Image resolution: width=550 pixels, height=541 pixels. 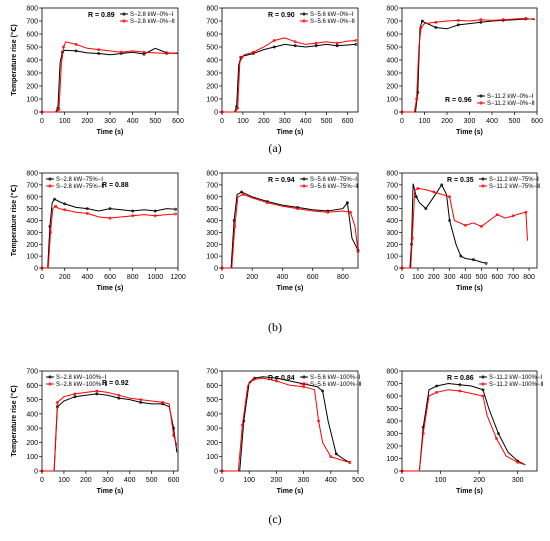 I want to click on x-tick-label: 1200, so click(x=178, y=277).